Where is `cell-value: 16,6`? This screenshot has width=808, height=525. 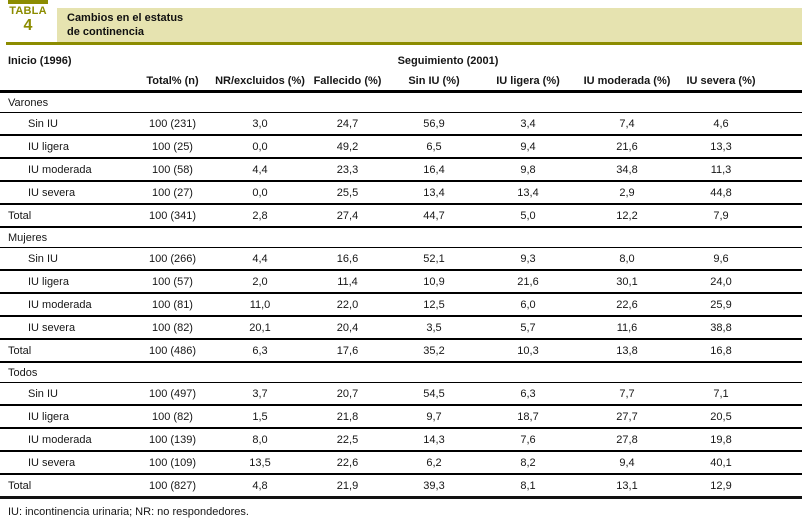
cell-value: 16,6 is located at coordinates (347, 259).